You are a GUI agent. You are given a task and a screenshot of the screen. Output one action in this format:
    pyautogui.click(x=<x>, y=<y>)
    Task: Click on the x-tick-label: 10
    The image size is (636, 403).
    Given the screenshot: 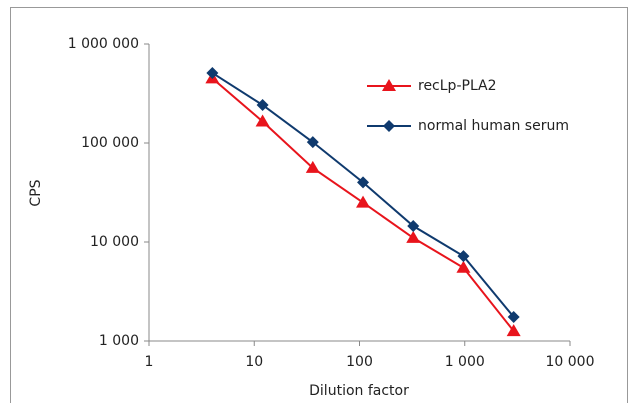 What is the action you would take?
    pyautogui.click(x=254, y=362)
    